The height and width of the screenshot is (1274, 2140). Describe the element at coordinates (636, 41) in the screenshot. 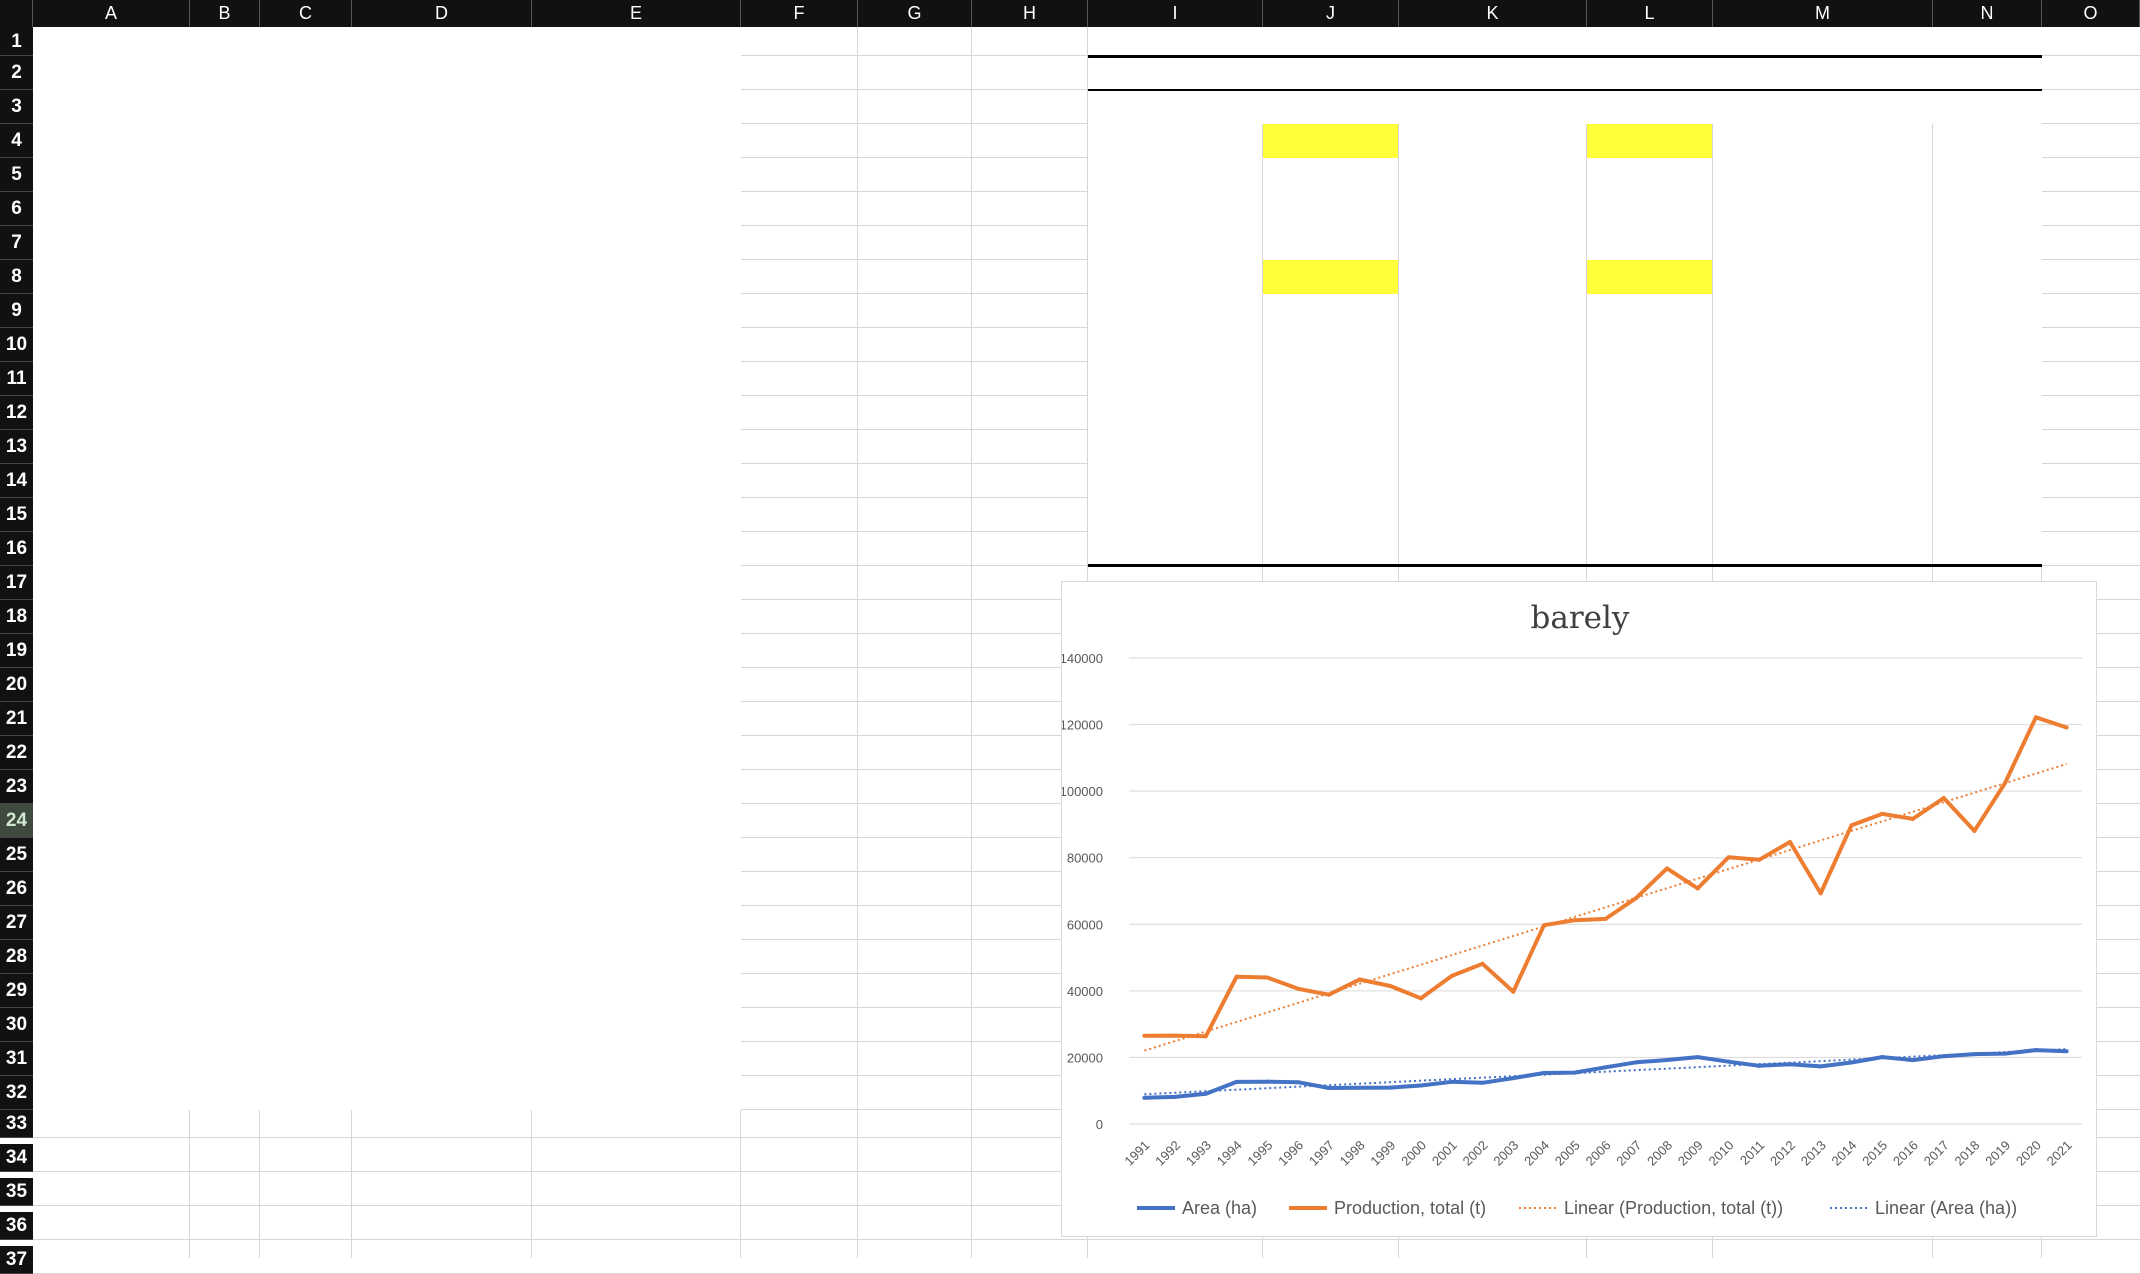

I see `table-header-cell` at that location.